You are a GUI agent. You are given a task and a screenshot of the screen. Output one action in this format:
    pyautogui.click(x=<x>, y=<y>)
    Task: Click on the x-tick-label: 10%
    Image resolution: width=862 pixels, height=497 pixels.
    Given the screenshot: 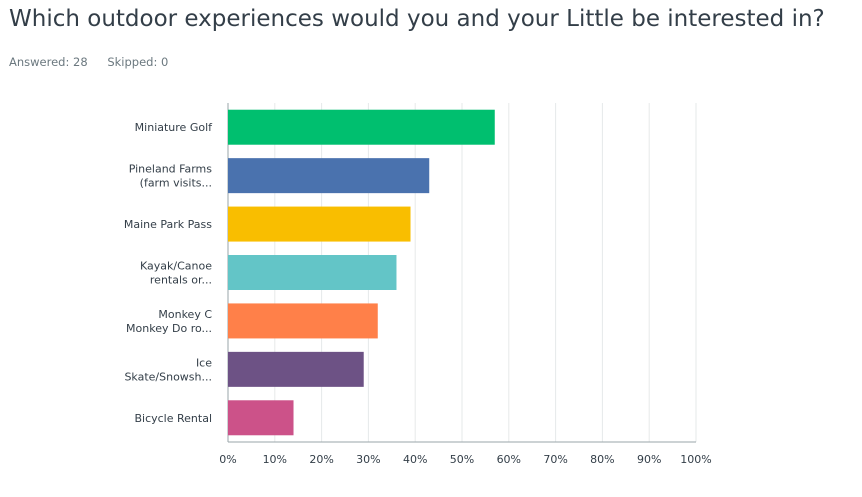 What is the action you would take?
    pyautogui.click(x=275, y=459)
    